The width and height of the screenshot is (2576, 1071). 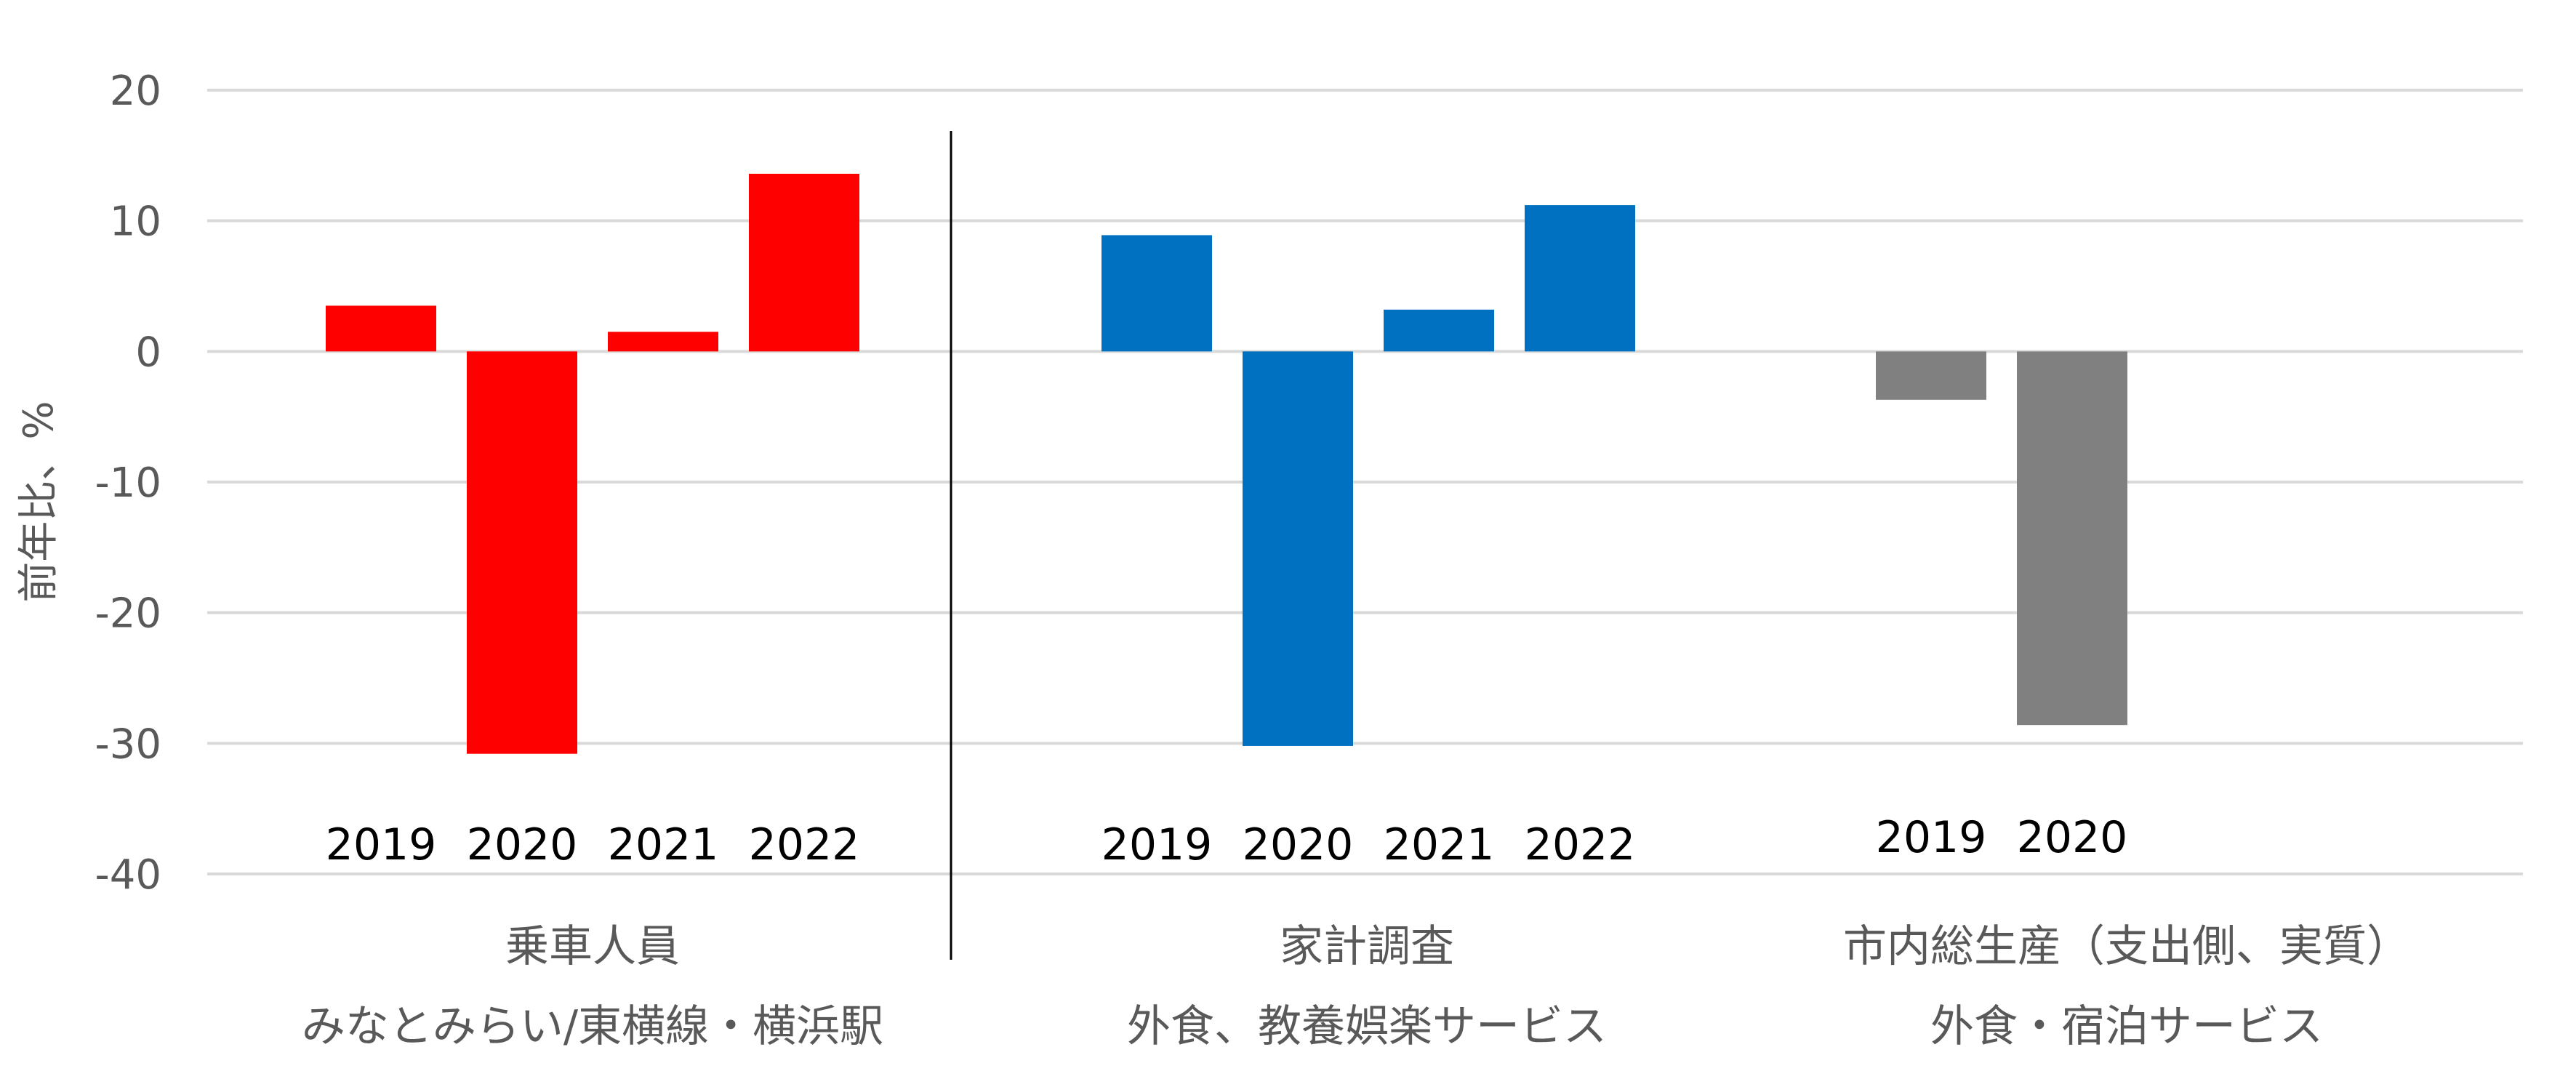 I want to click on year-labels: 2019 2020 2021 2022 2019 2020 2021 2022 2019 2020, so click(x=1227, y=841).